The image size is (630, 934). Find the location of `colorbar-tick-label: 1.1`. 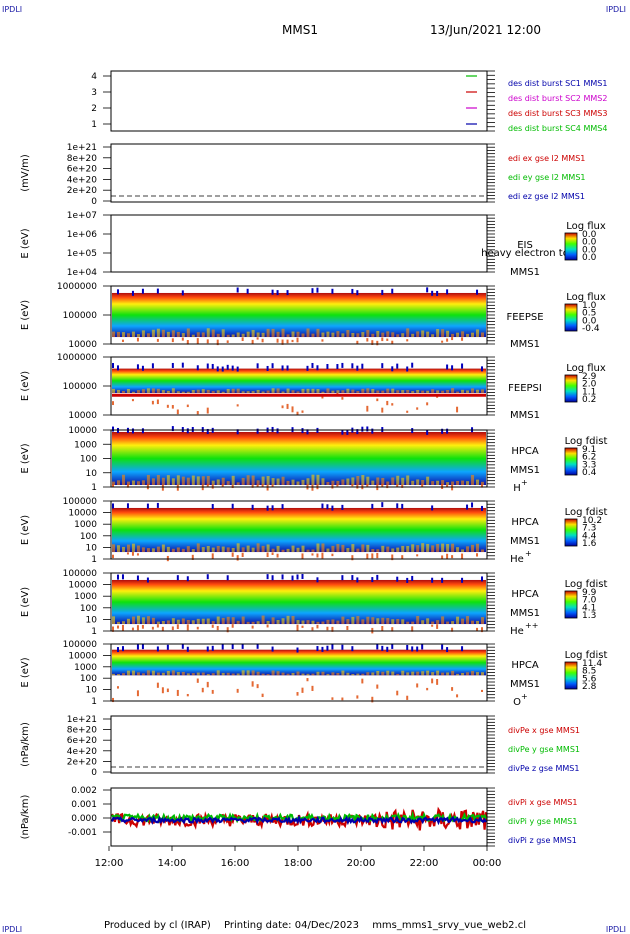

colorbar-tick-label: 1.1 is located at coordinates (589, 392).